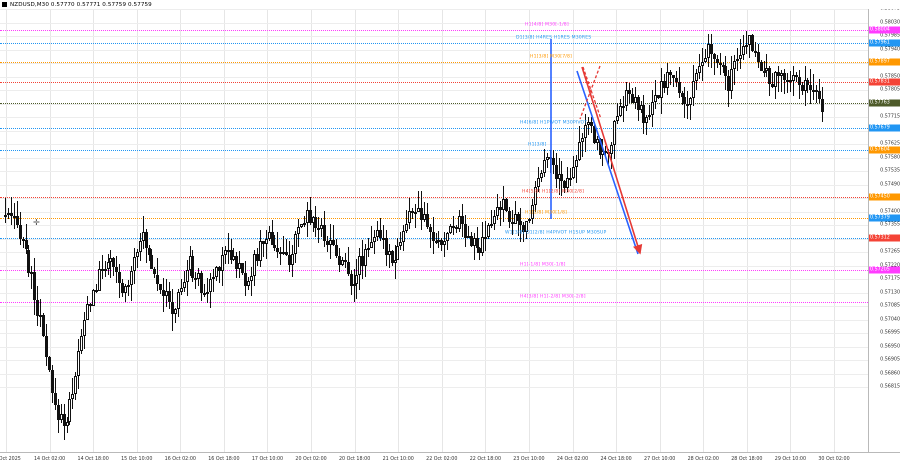 Image resolution: width=900 pixels, height=469 pixels. Describe the element at coordinates (93, 459) in the screenshot. I see `time-axis-tick: 14 Oct 18:00` at that location.